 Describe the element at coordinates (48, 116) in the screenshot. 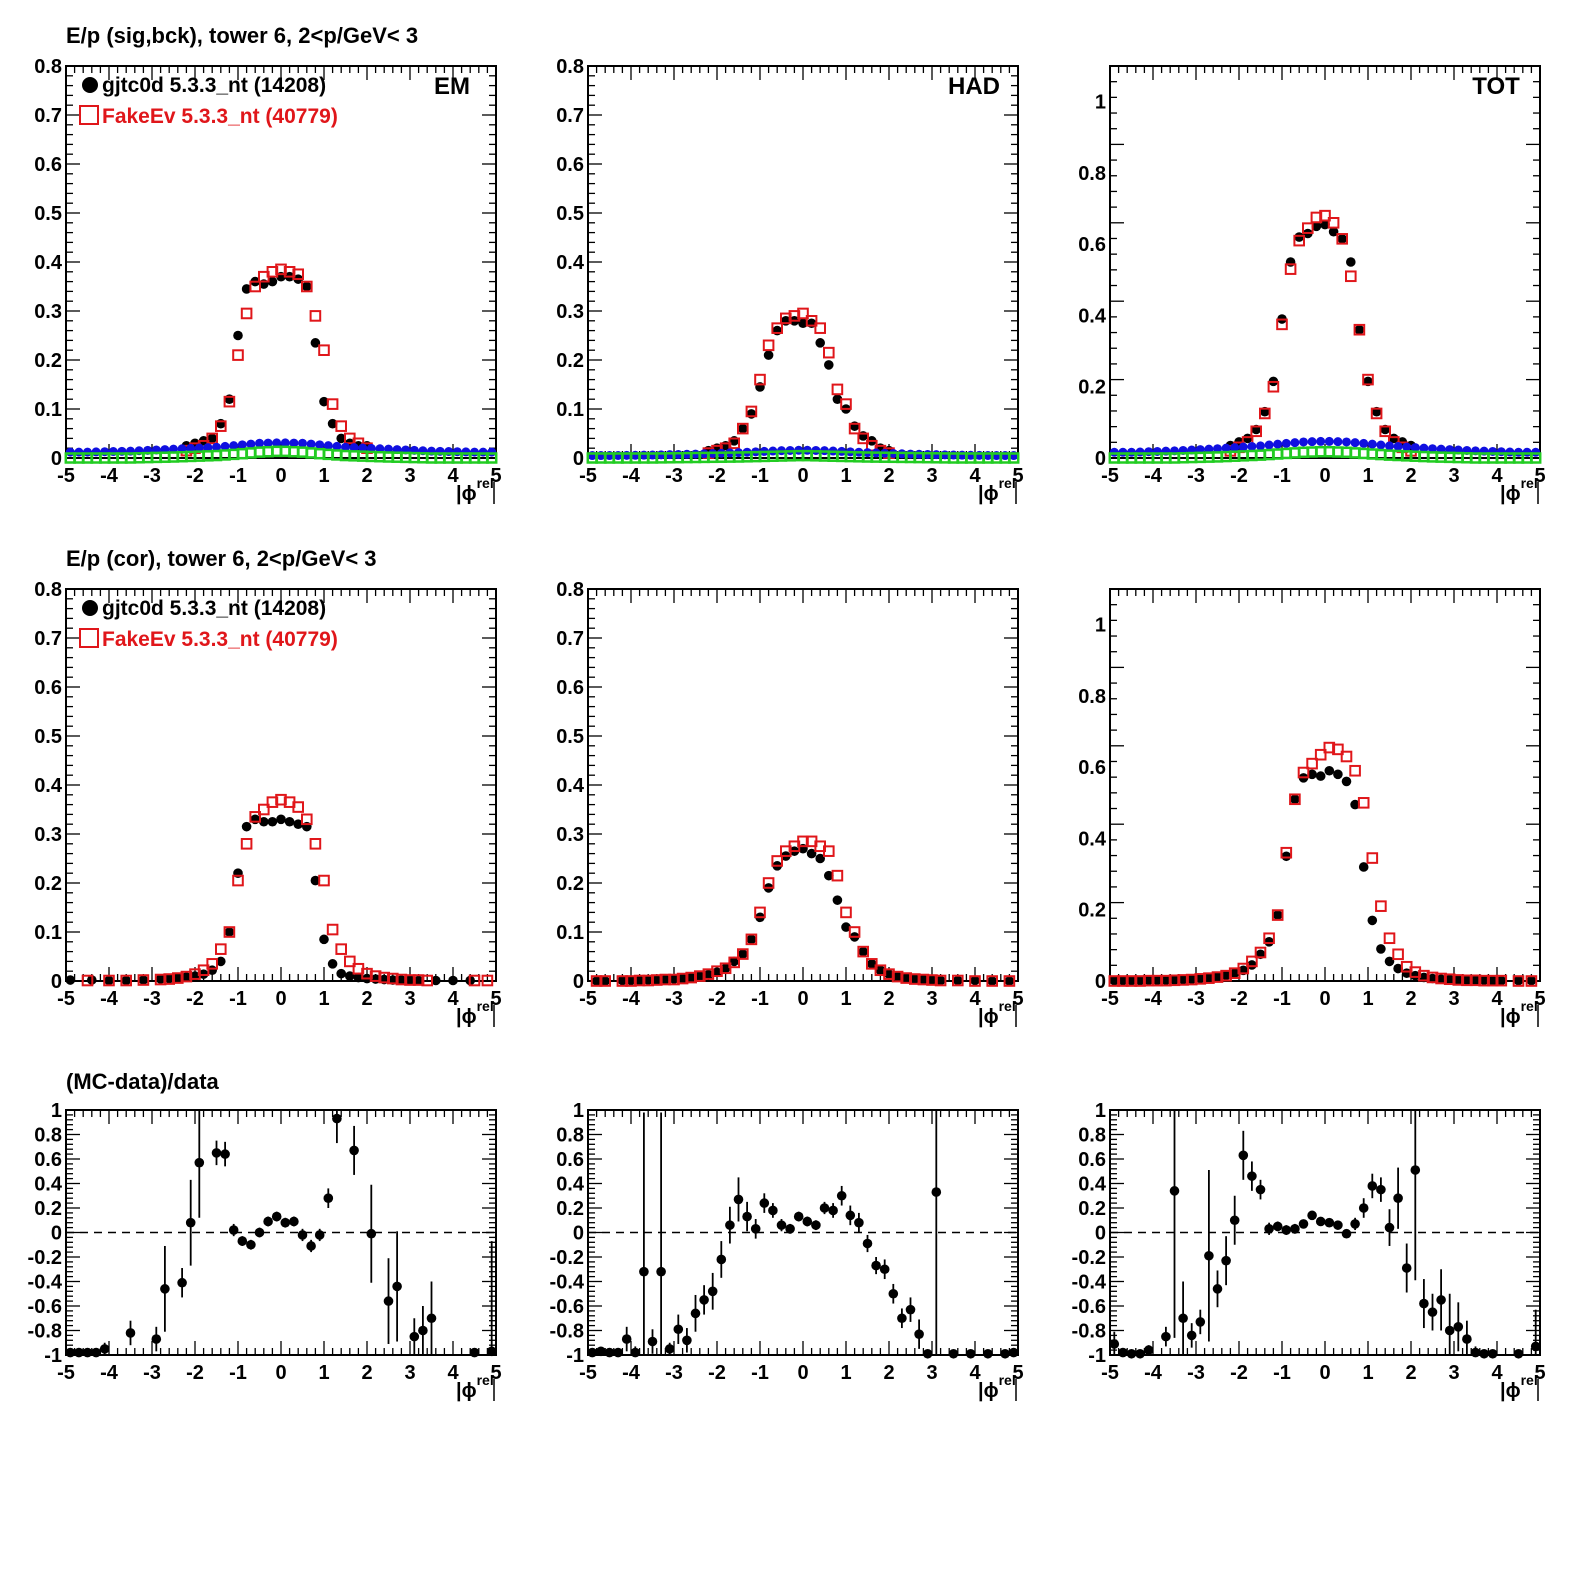

I see `y-tick-label: 0.7` at that location.